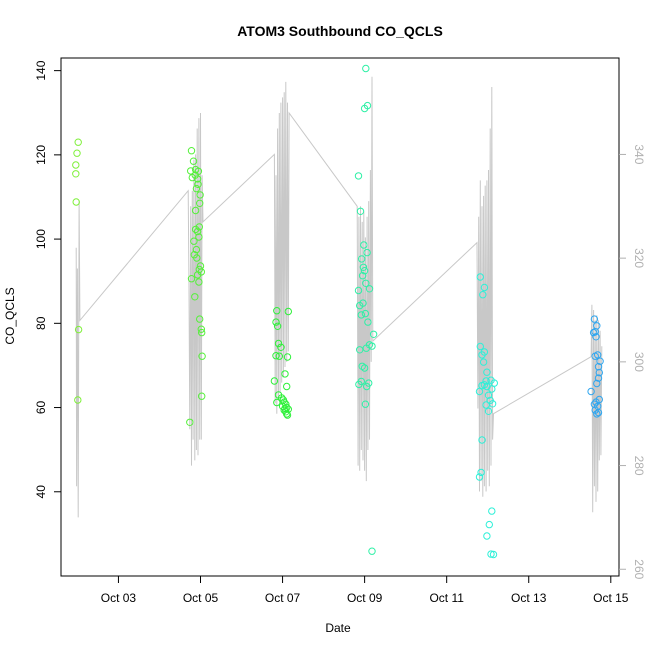  Describe the element at coordinates (446, 598) in the screenshot. I see `x-tick-label-4: Oct 11` at that location.